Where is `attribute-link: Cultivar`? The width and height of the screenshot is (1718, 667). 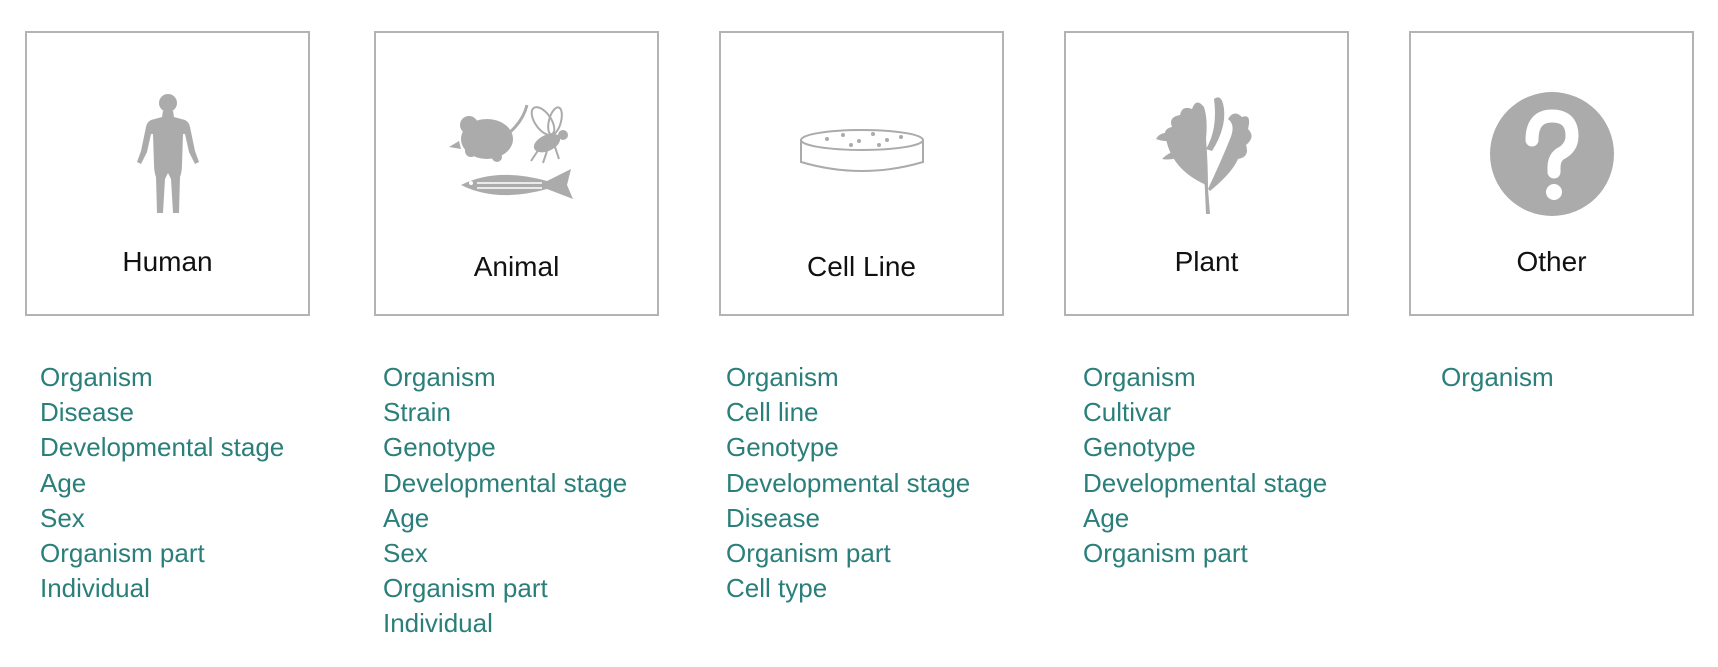
attribute-link: Cultivar is located at coordinates (1127, 412).